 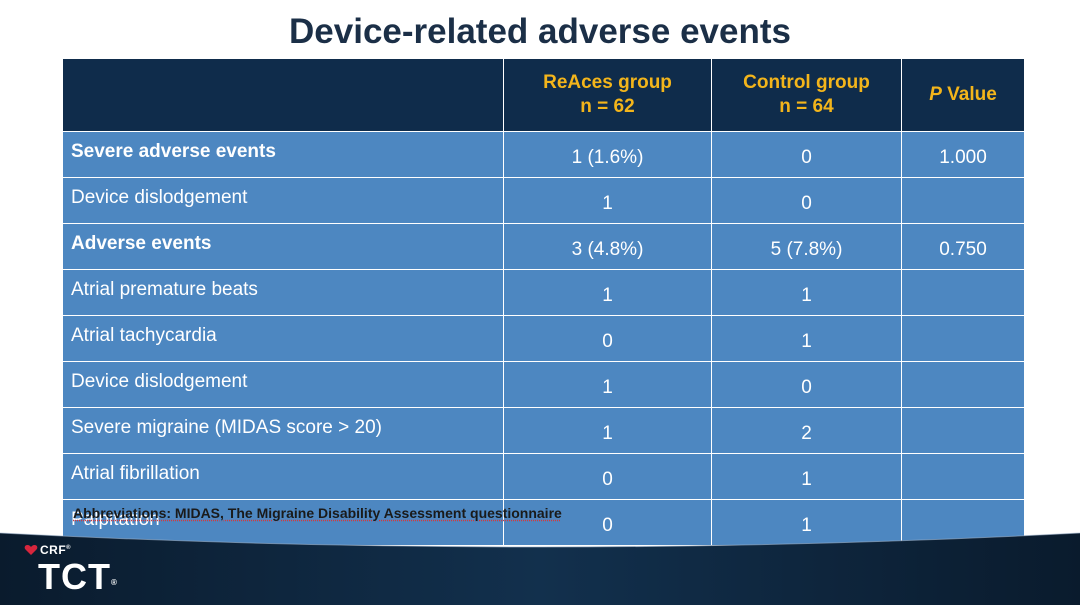 What do you see at coordinates (283, 476) in the screenshot?
I see `row-label: Atrial fibrillation` at bounding box center [283, 476].